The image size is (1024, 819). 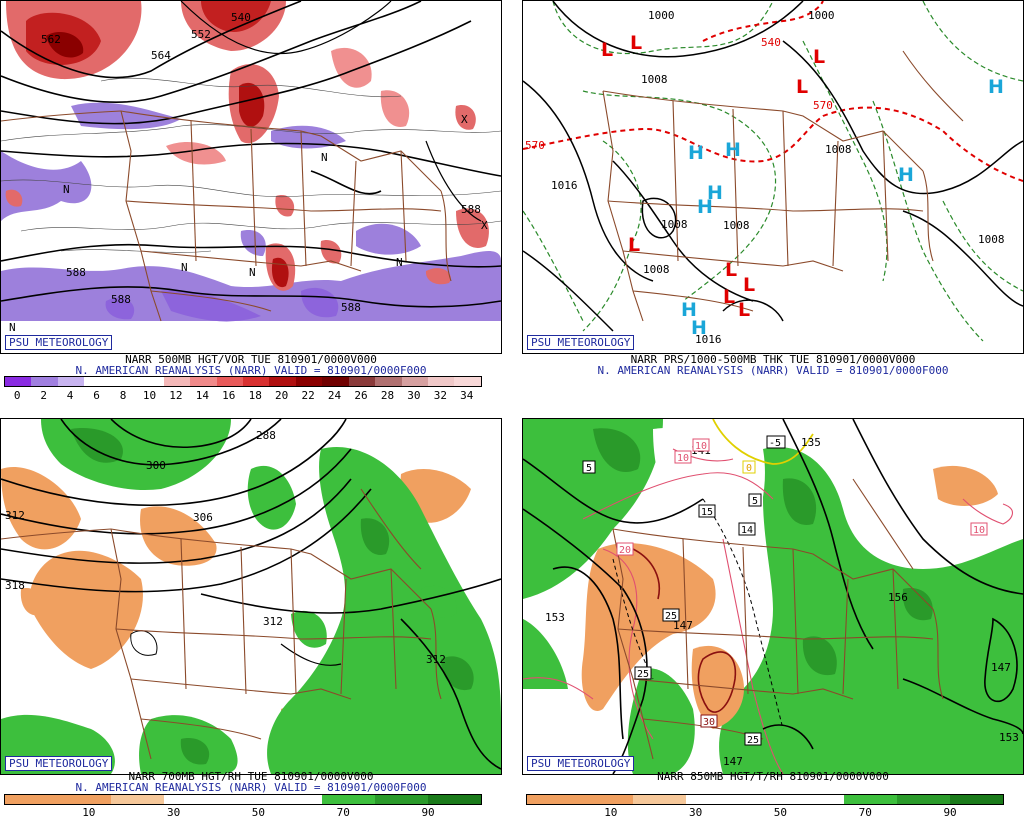 I want to click on contour-label: 312, so click(x=15, y=515).